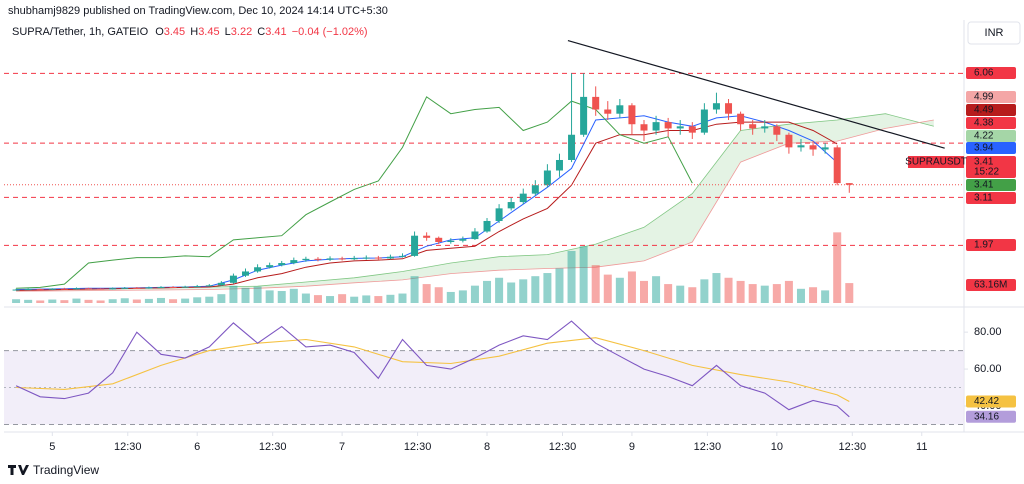  What do you see at coordinates (984, 136) in the screenshot?
I see `price-tag-label: 4.22` at bounding box center [984, 136].